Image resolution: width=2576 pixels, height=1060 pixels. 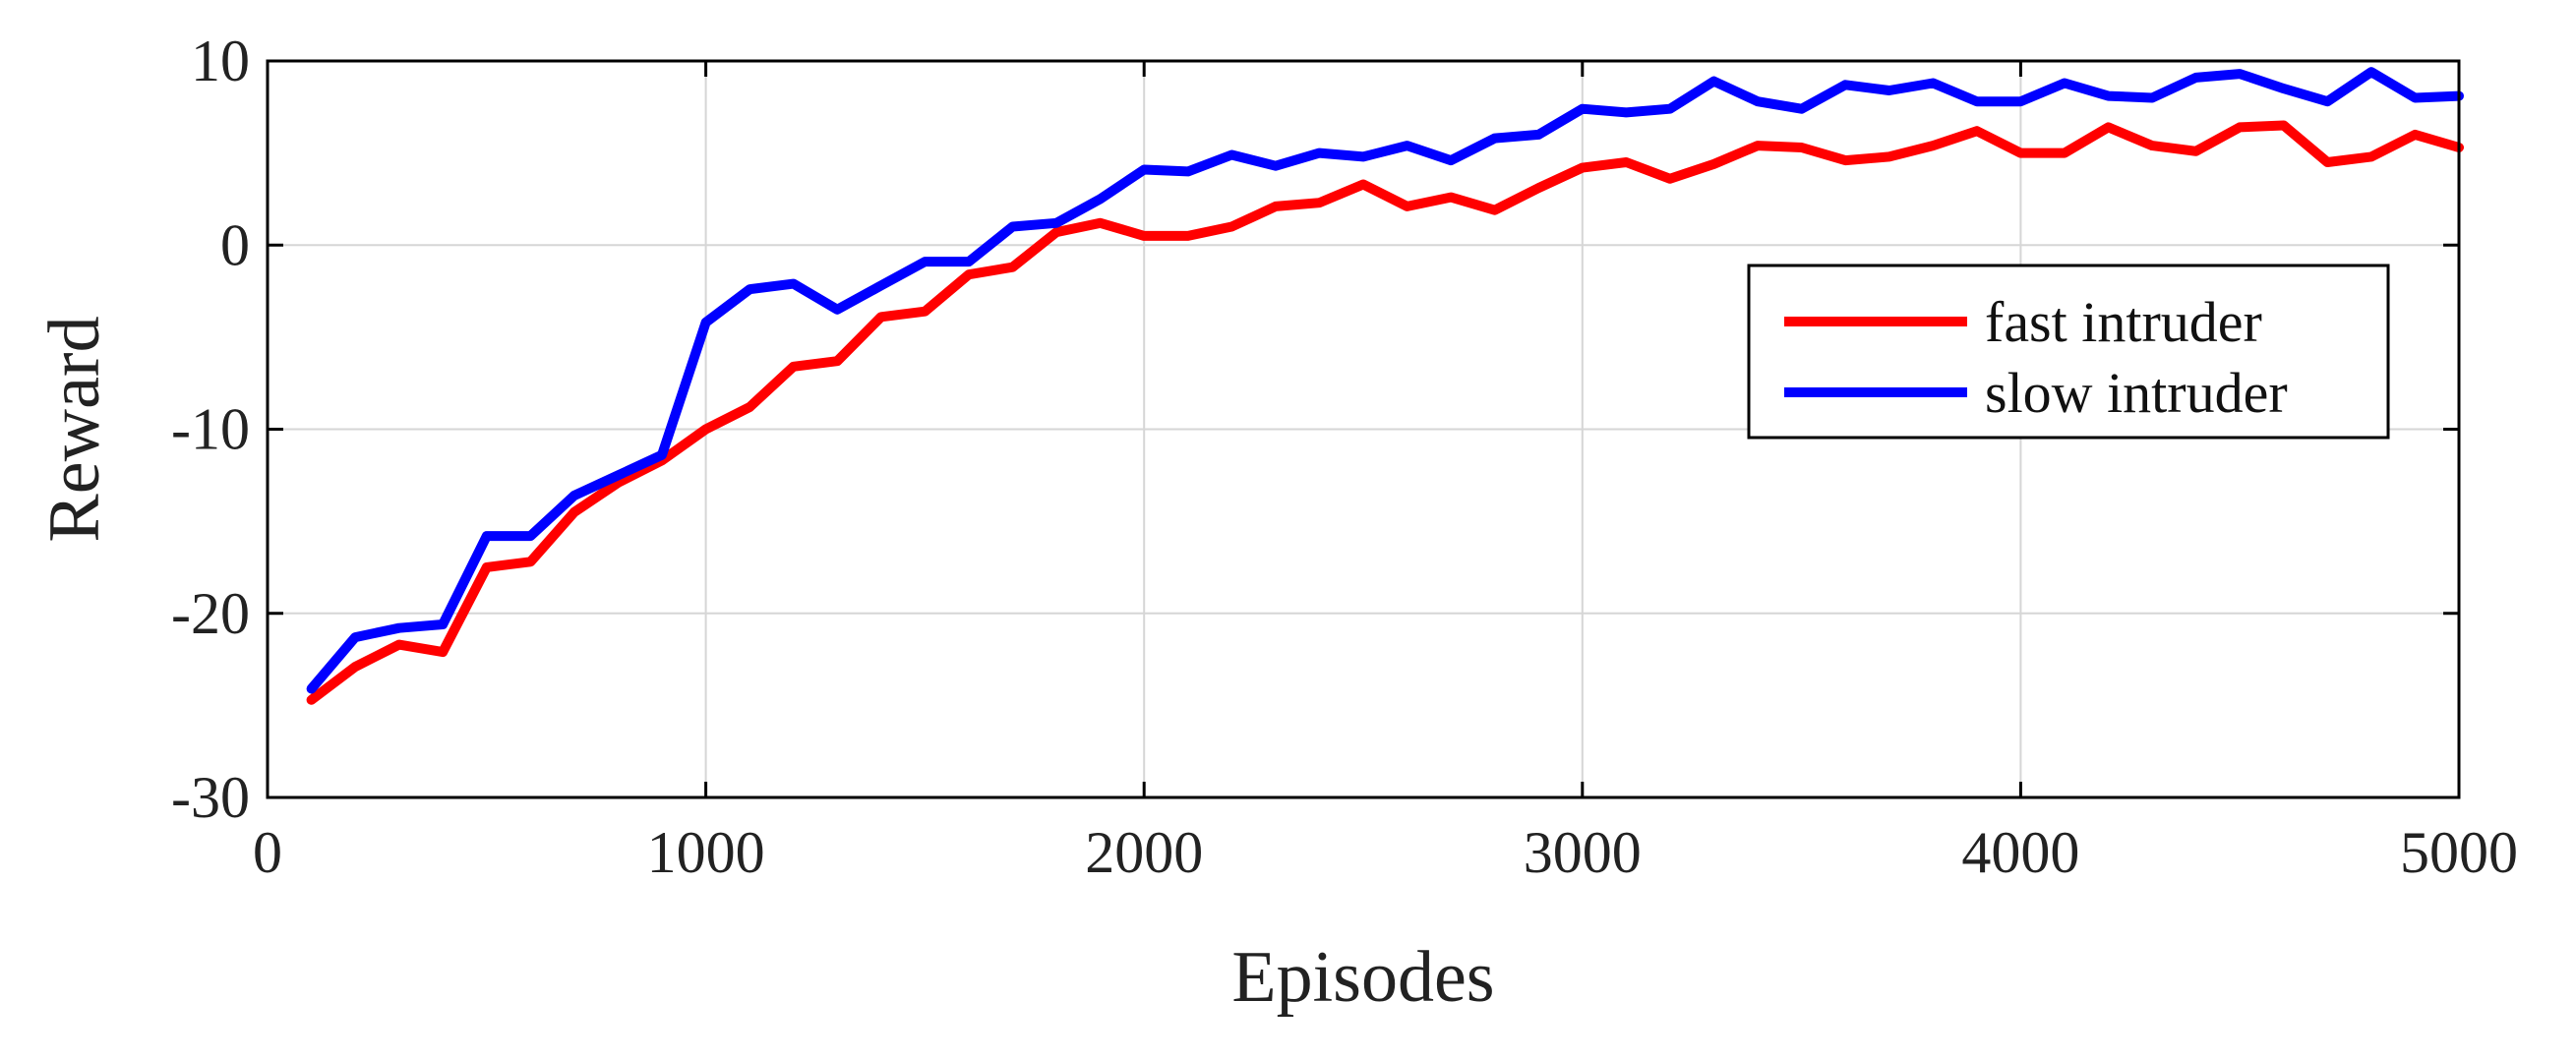 What do you see at coordinates (2459, 853) in the screenshot?
I see `x-tick-label: 5000` at bounding box center [2459, 853].